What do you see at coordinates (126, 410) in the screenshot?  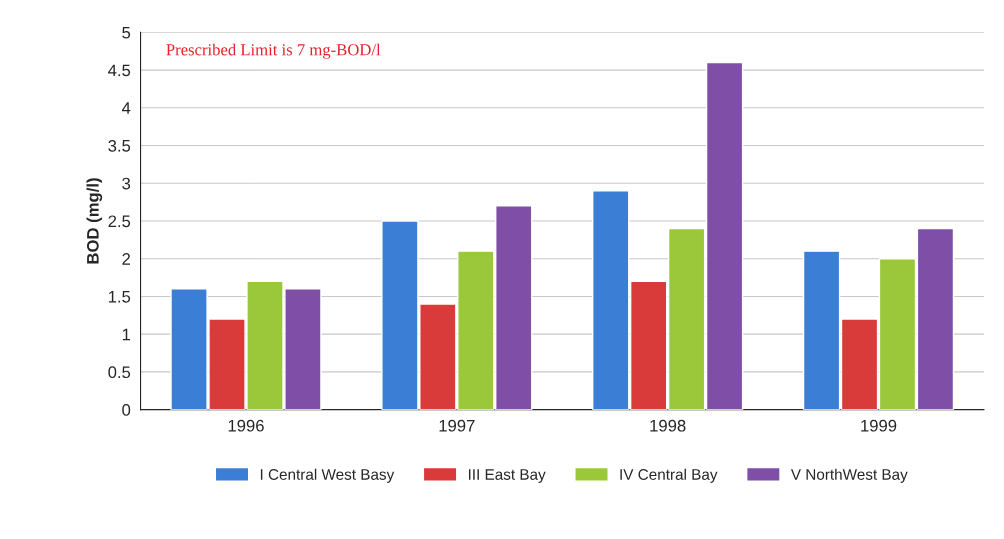 I see `y-tick-label: 0` at bounding box center [126, 410].